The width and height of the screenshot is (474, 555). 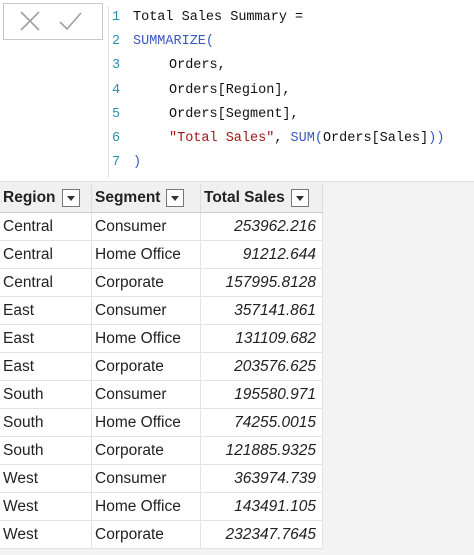 What do you see at coordinates (116, 138) in the screenshot?
I see `line-number: 6` at bounding box center [116, 138].